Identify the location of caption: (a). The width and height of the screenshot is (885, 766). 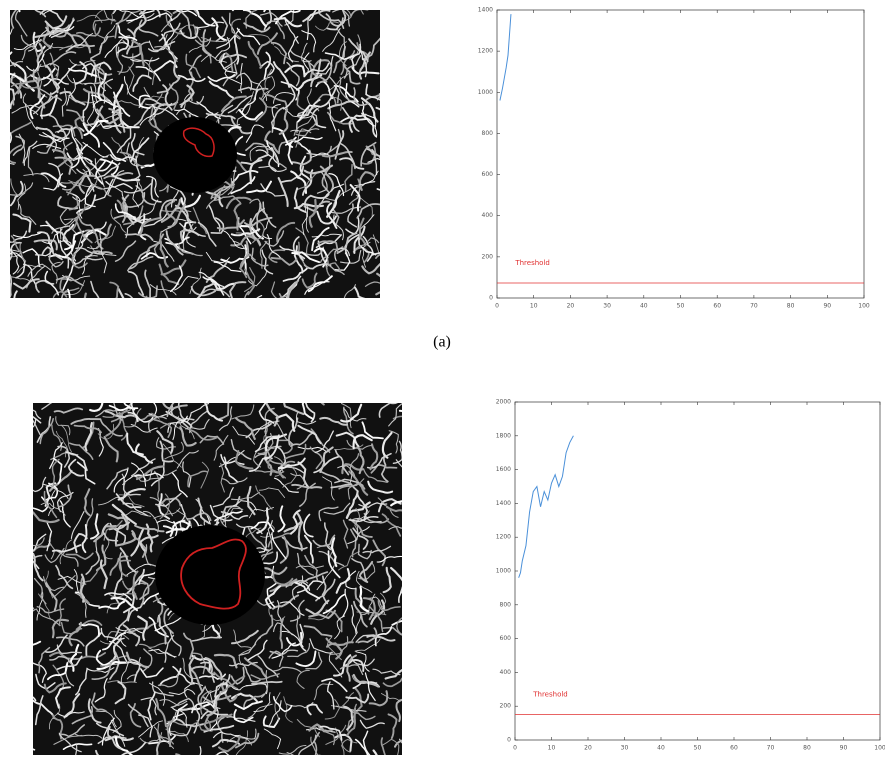
(442, 342).